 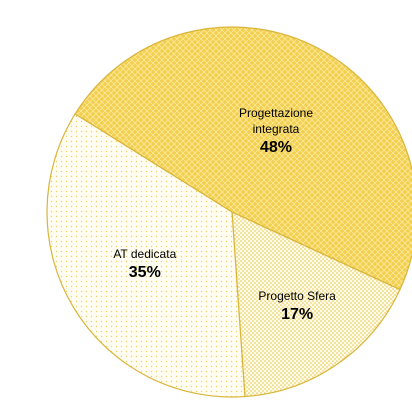 What do you see at coordinates (276, 120) in the screenshot?
I see `category-label: Progettazione integrata` at bounding box center [276, 120].